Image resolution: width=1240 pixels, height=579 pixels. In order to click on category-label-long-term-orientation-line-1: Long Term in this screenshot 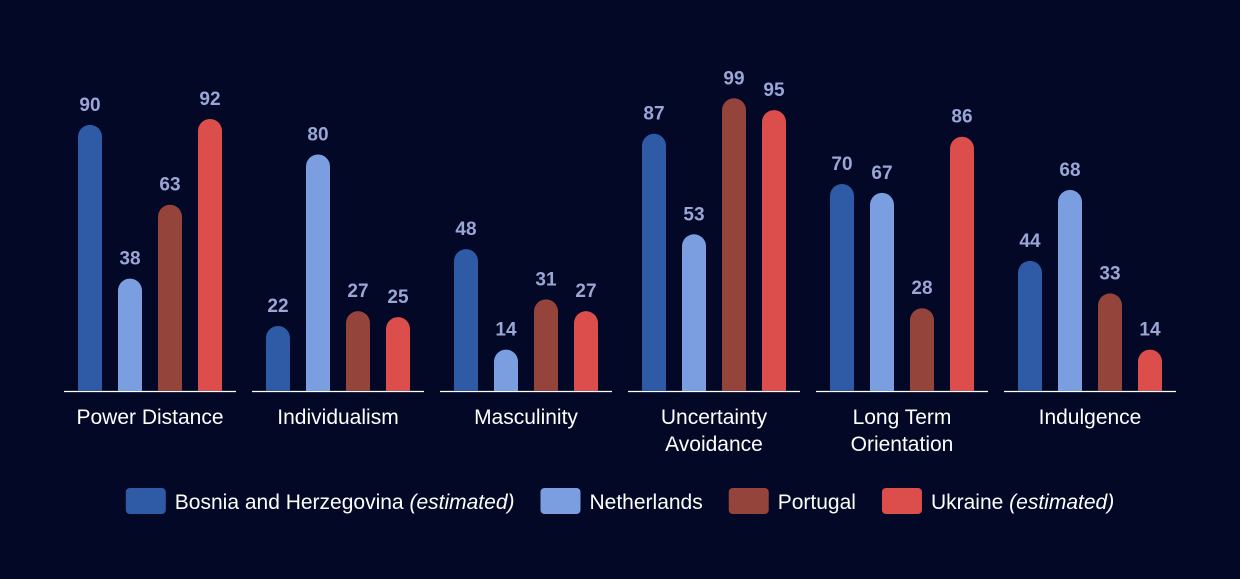, I will do `click(902, 417)`.